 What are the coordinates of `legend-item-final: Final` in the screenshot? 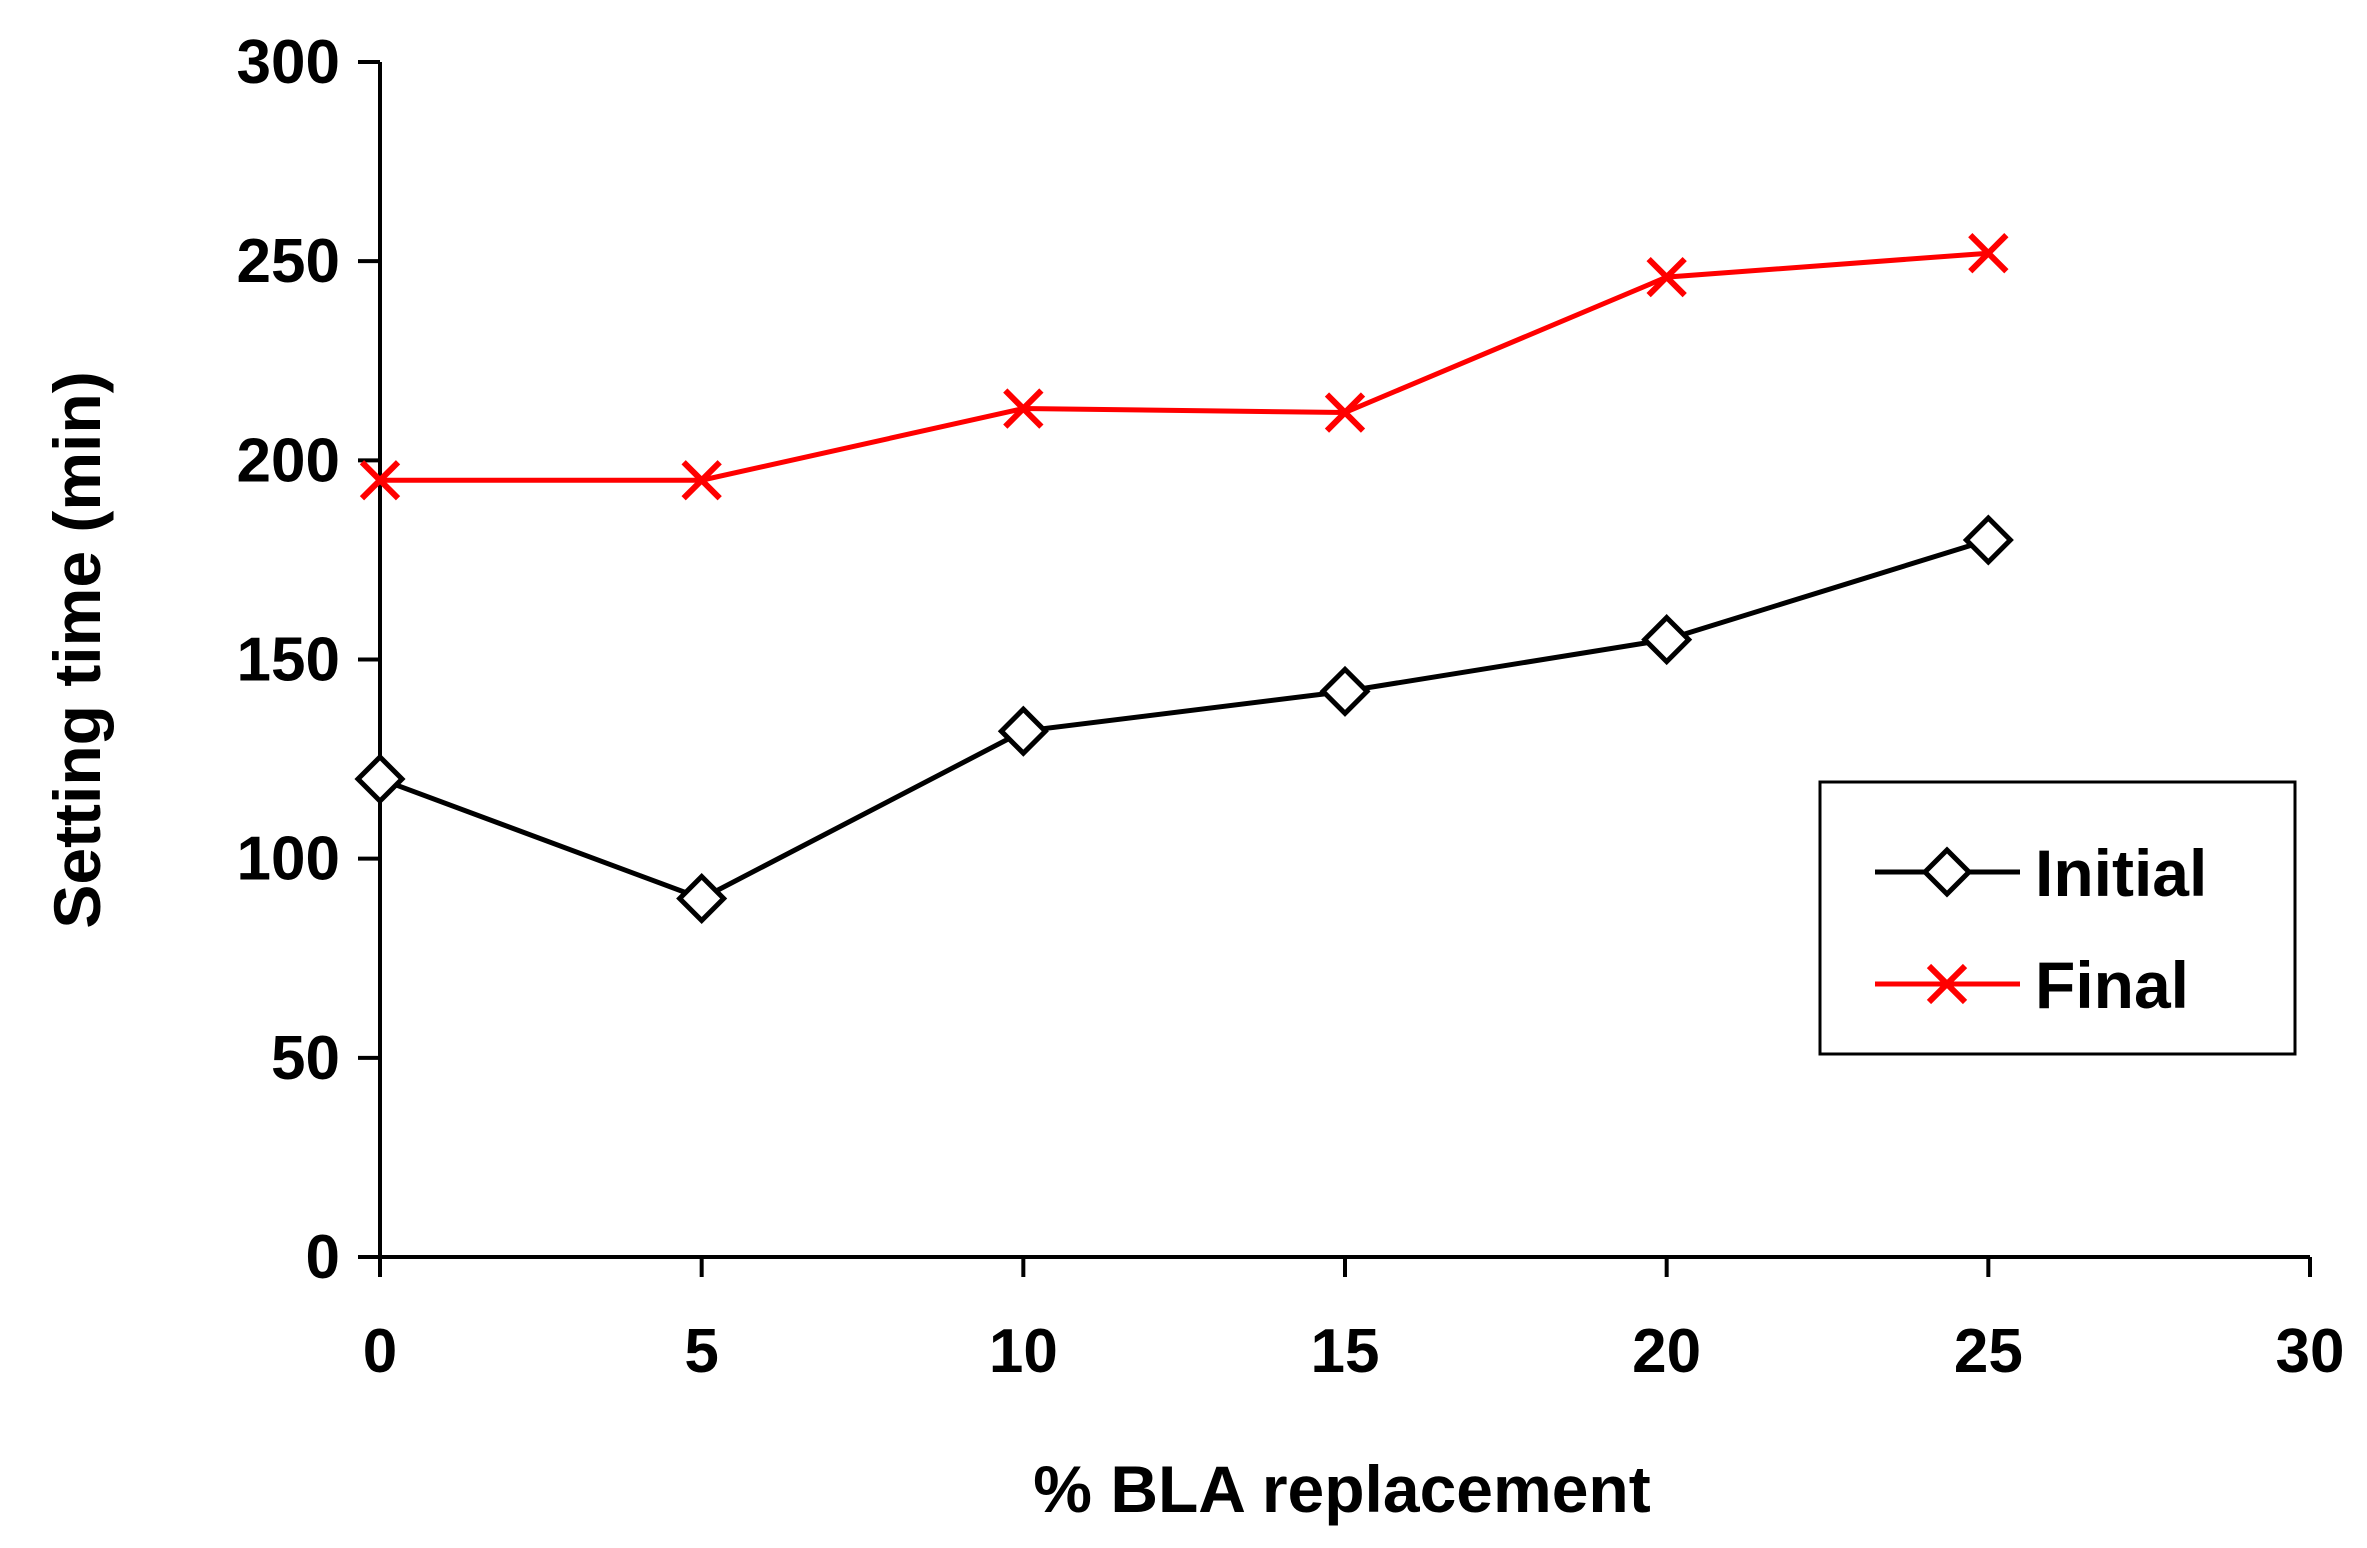 It's located at (2032, 985).